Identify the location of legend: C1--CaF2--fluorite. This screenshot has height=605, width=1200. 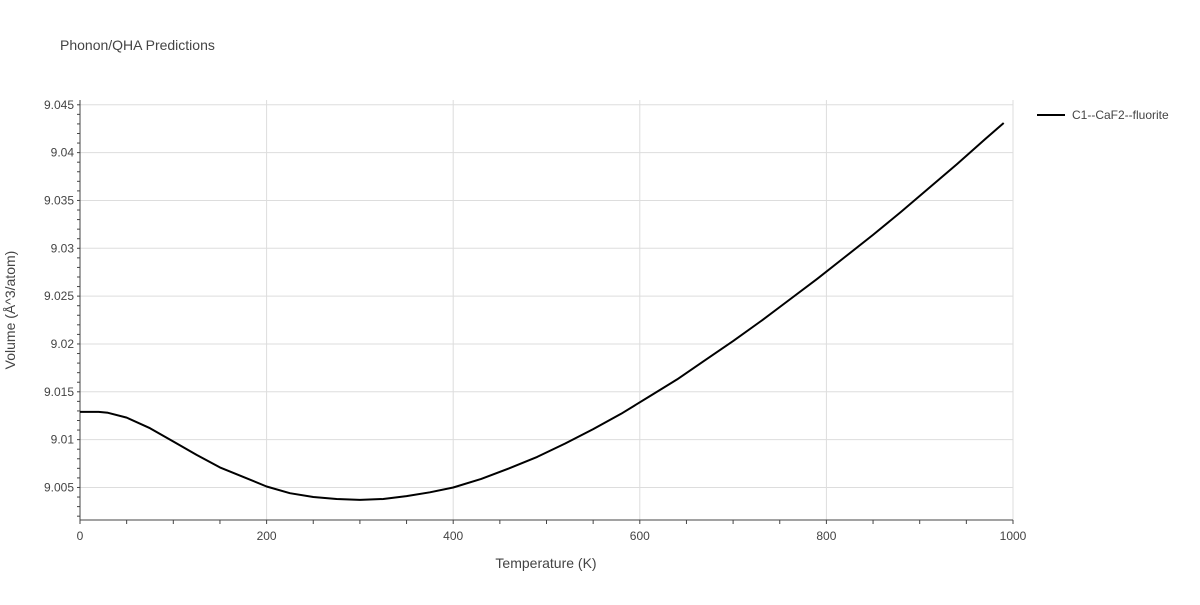
(1103, 115).